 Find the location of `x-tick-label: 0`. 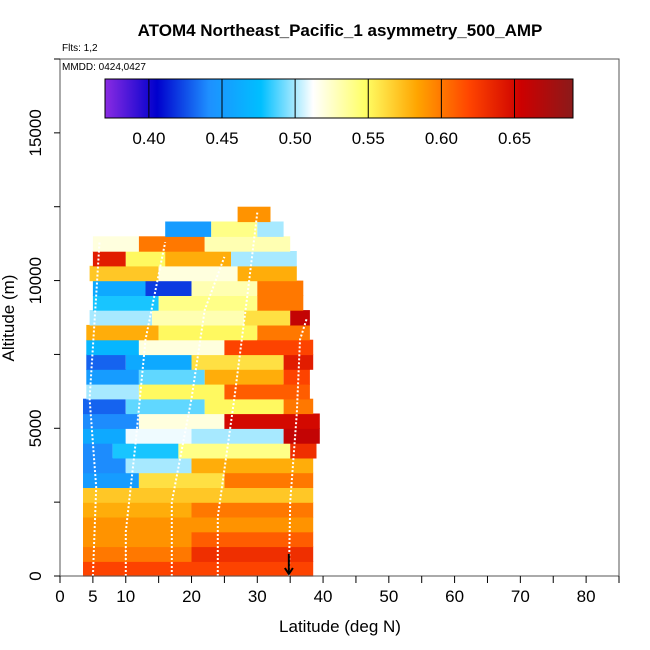

x-tick-label: 0 is located at coordinates (59, 596).